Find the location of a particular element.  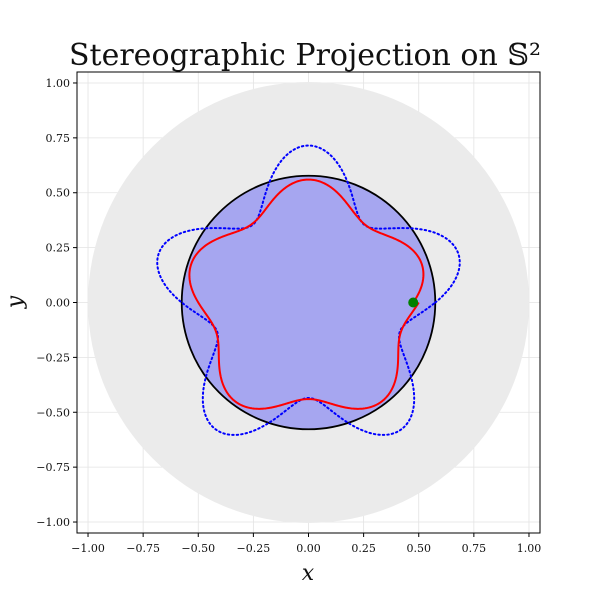

y-tick-label: 0.25 is located at coordinates (58, 248).